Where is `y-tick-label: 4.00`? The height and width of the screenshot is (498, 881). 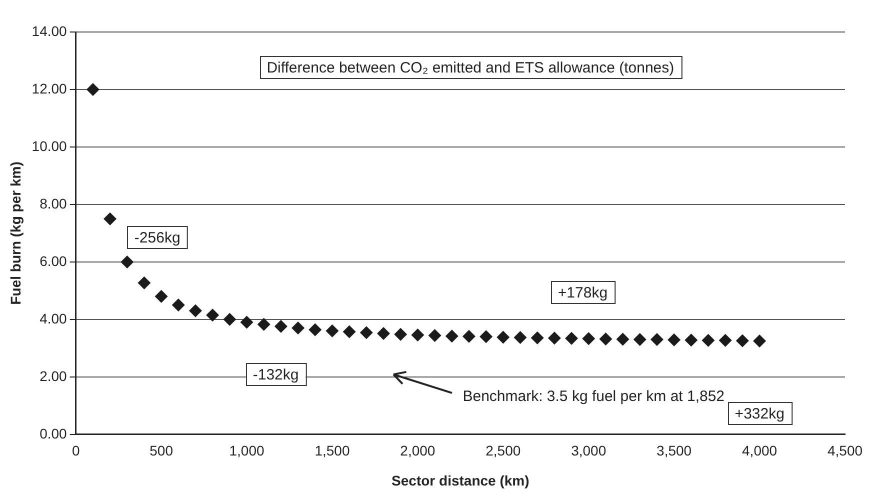
y-tick-label: 4.00 is located at coordinates (54, 318).